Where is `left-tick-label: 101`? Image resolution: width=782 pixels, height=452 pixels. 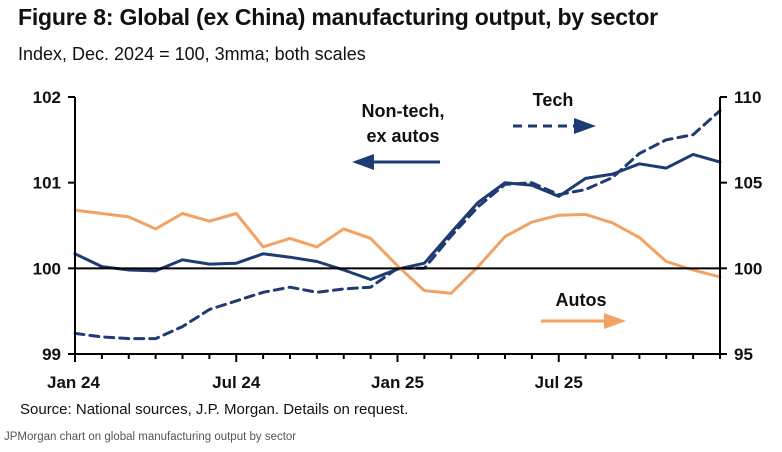
left-tick-label: 101 is located at coordinates (47, 183).